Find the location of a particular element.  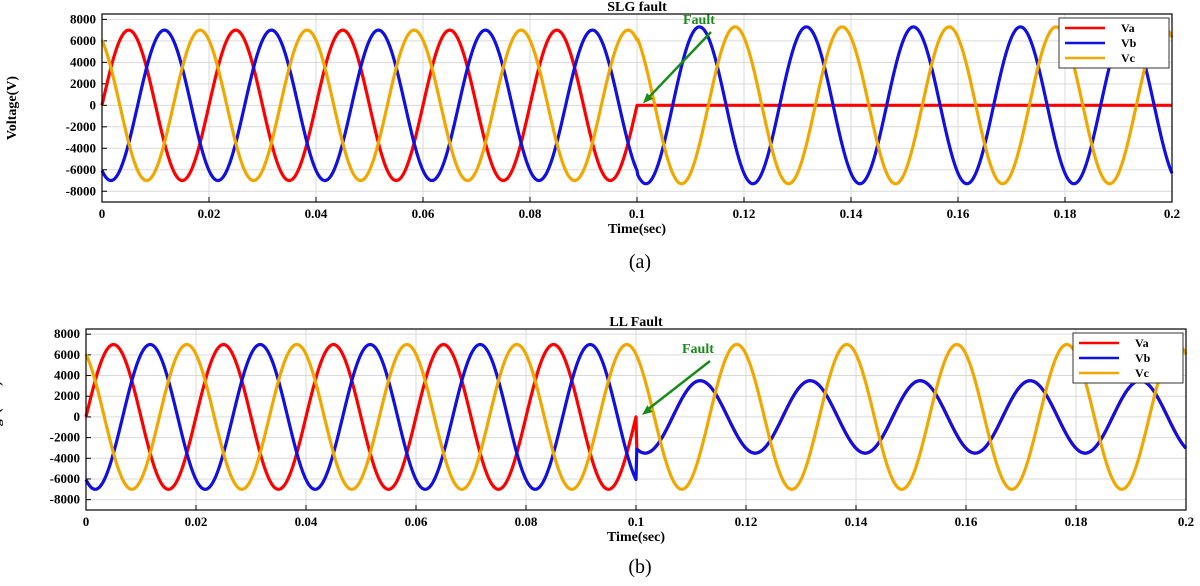

figure-caption: (b) is located at coordinates (639, 567).